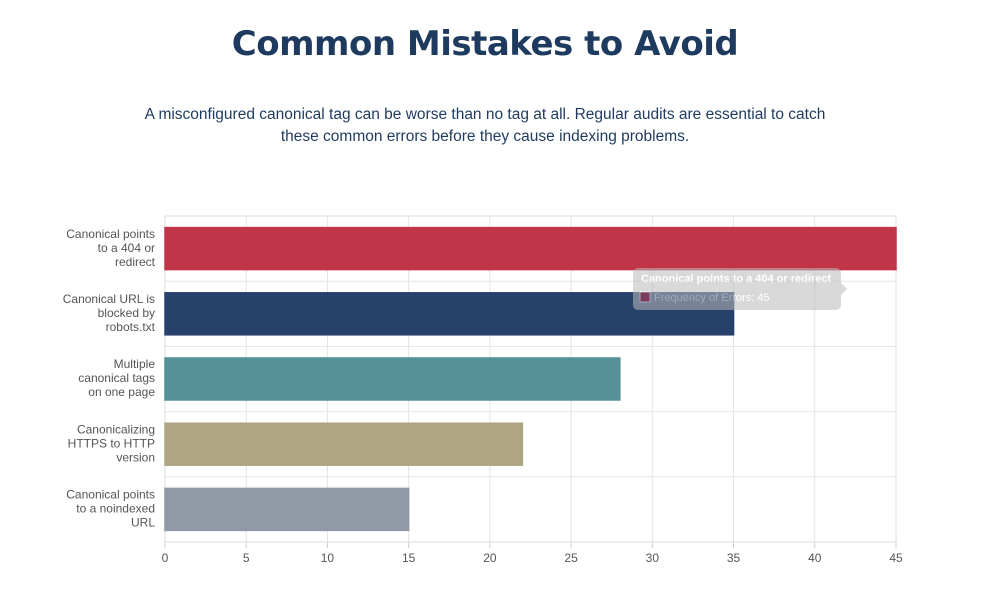  I want to click on tooltip-title-part: Canonical points, so click(685, 279).